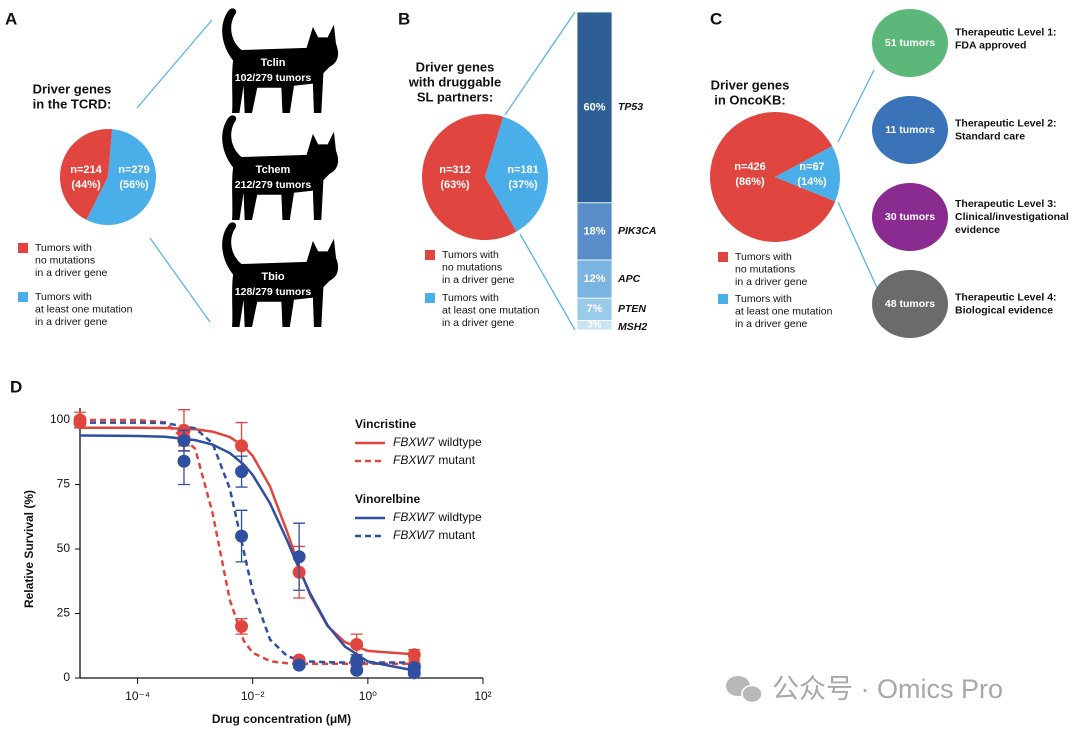  I want to click on level-title: Therapeutic Level 4:, so click(1006, 297).